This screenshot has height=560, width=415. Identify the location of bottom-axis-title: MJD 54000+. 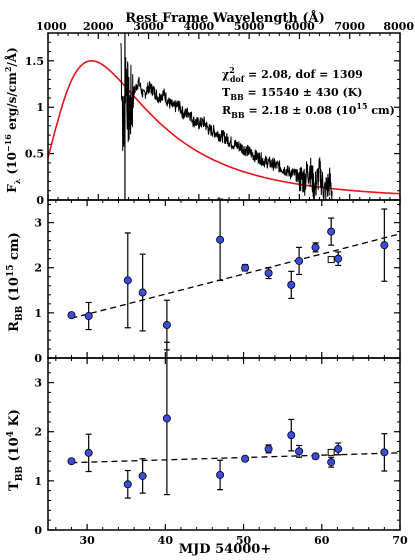
(225, 549).